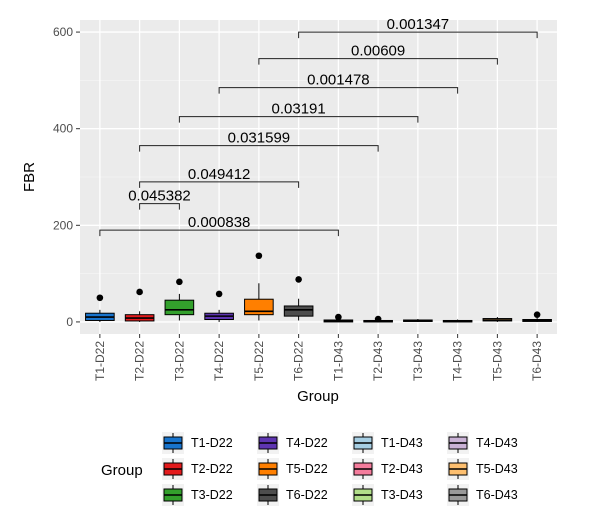 The image size is (600, 527). I want to click on legend-item-T2-D22: T2-D22, so click(197, 469).